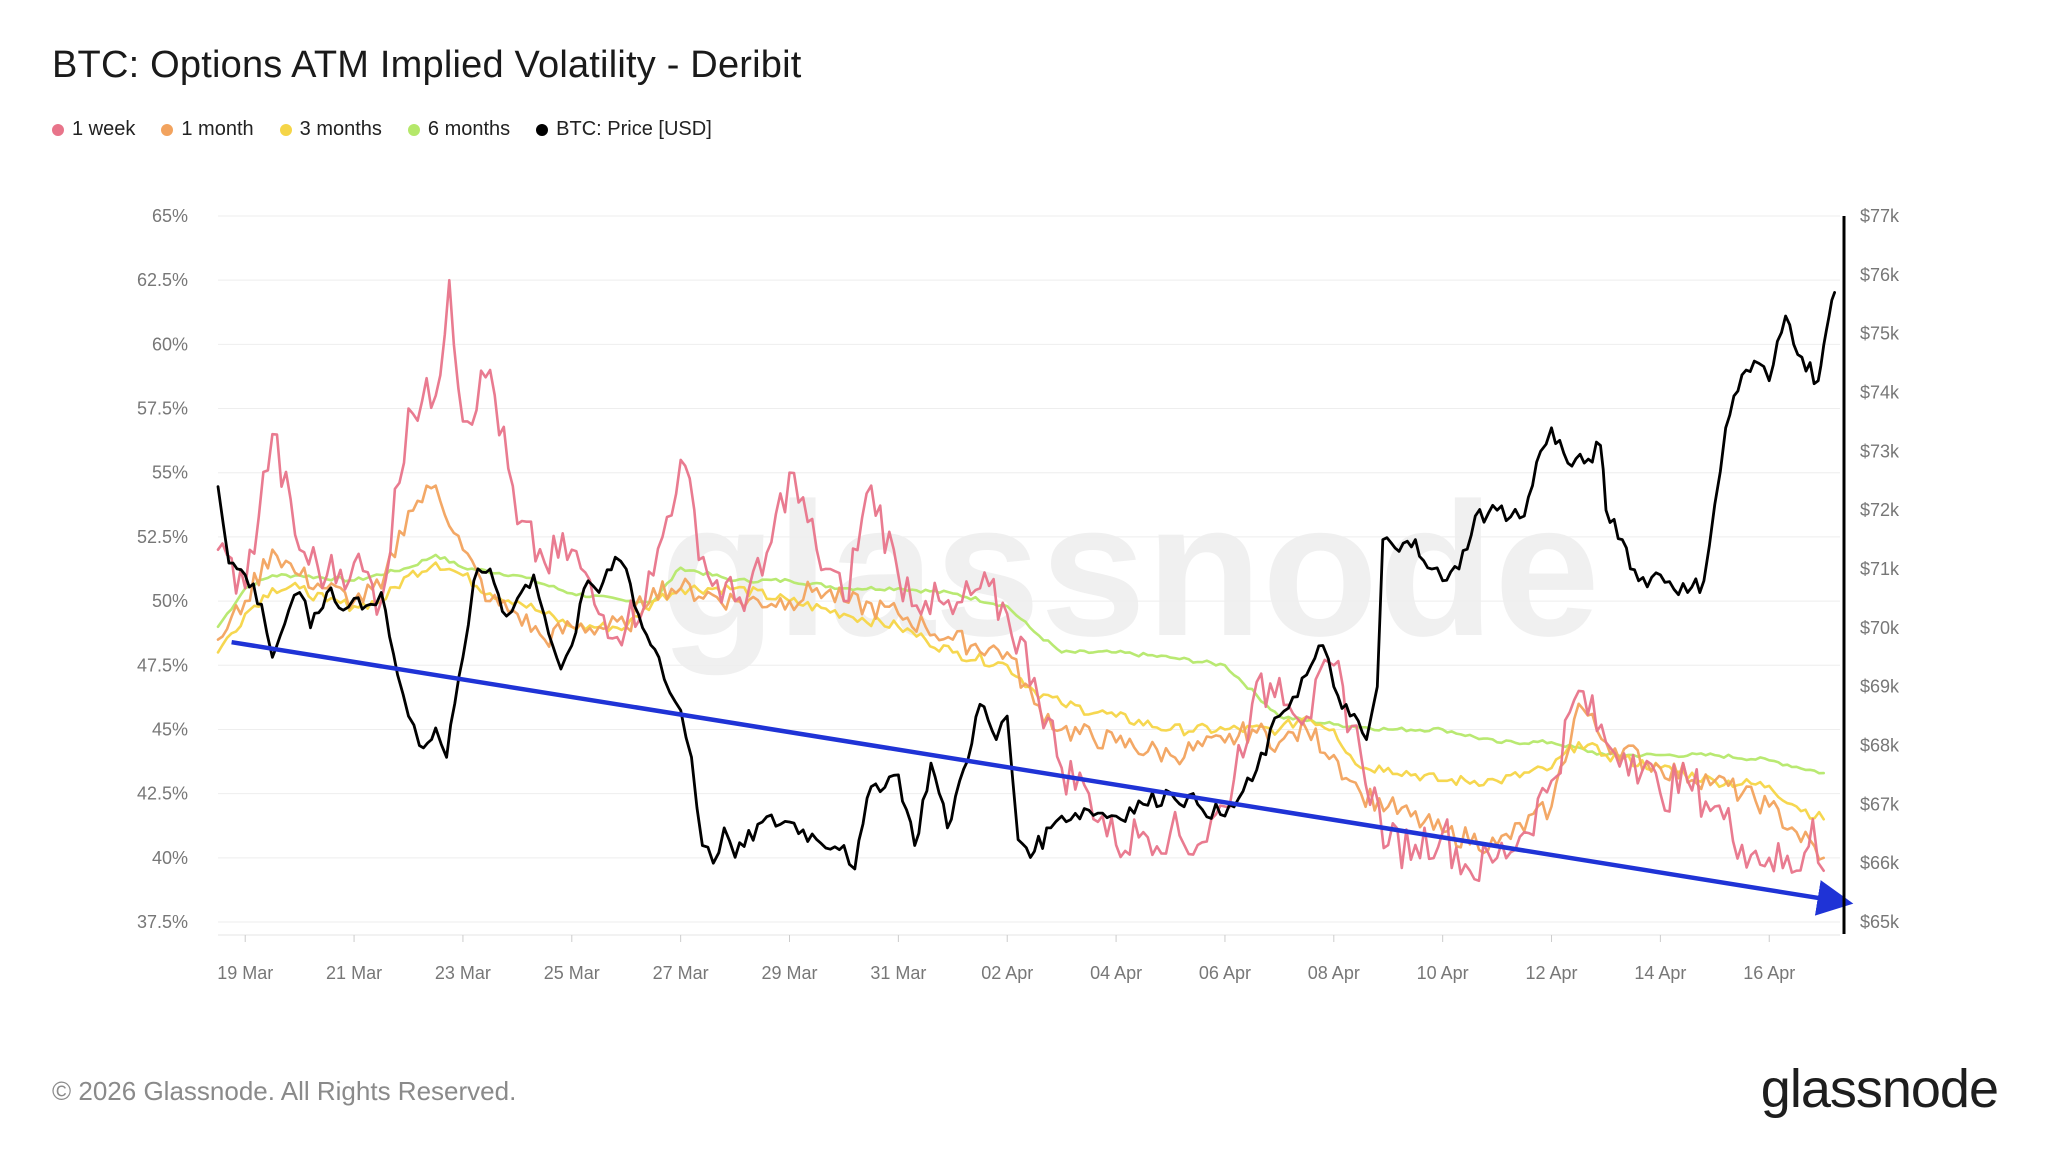 This screenshot has height=1152, width=2048. I want to click on glassnode-logo: glassnode, so click(1879, 1089).